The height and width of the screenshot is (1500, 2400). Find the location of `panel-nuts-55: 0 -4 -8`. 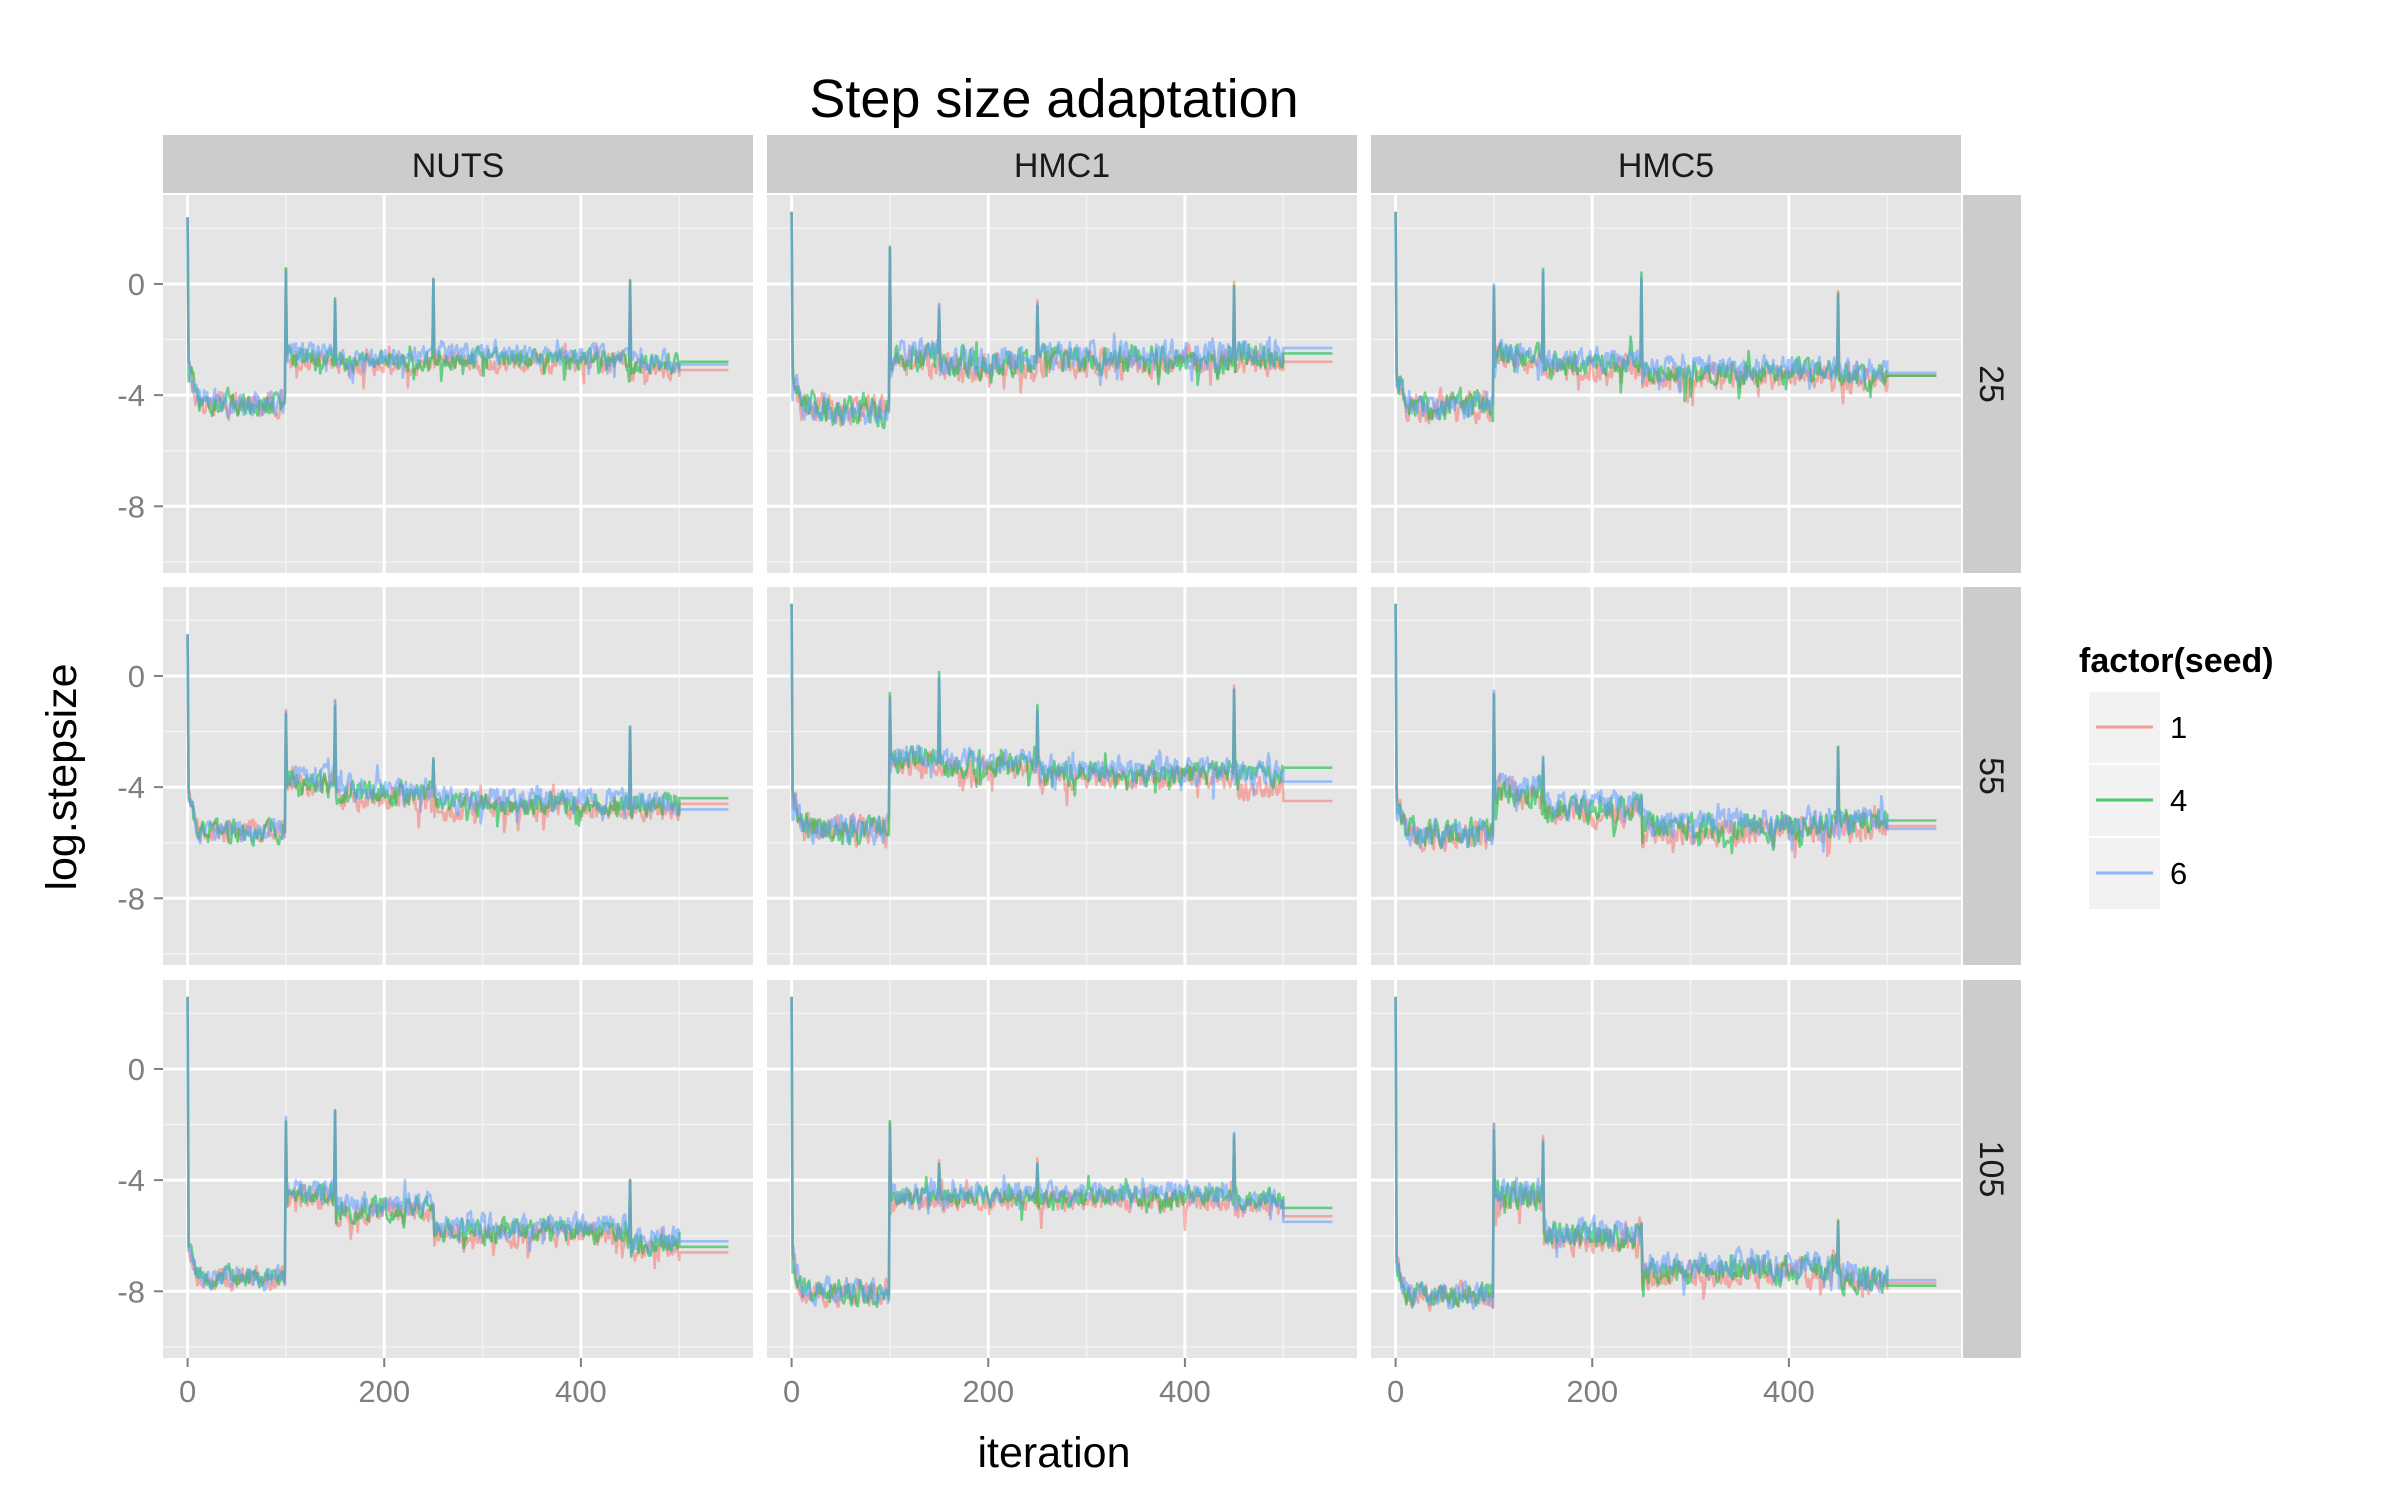

panel-nuts-55: 0 -4 -8 is located at coordinates (435, 776).